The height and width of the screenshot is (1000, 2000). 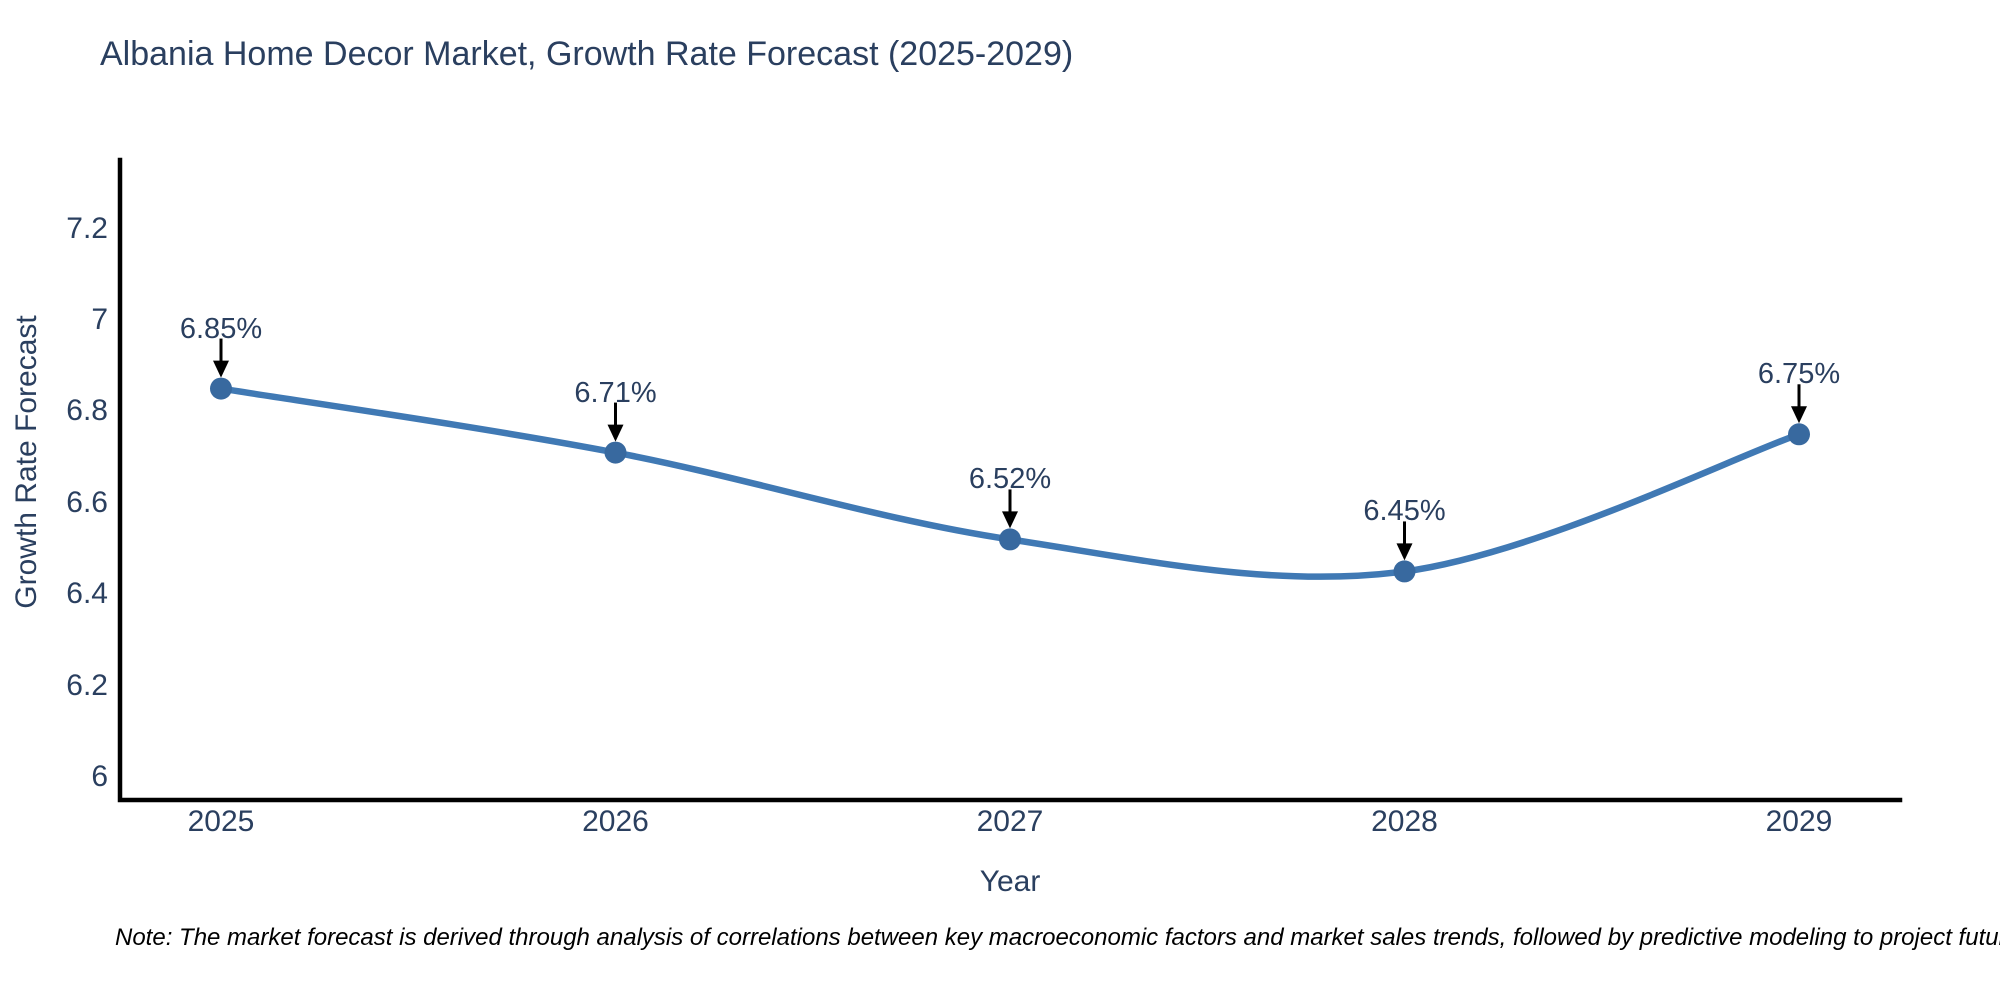 I want to click on y-tick-label: 7, so click(x=99, y=319).